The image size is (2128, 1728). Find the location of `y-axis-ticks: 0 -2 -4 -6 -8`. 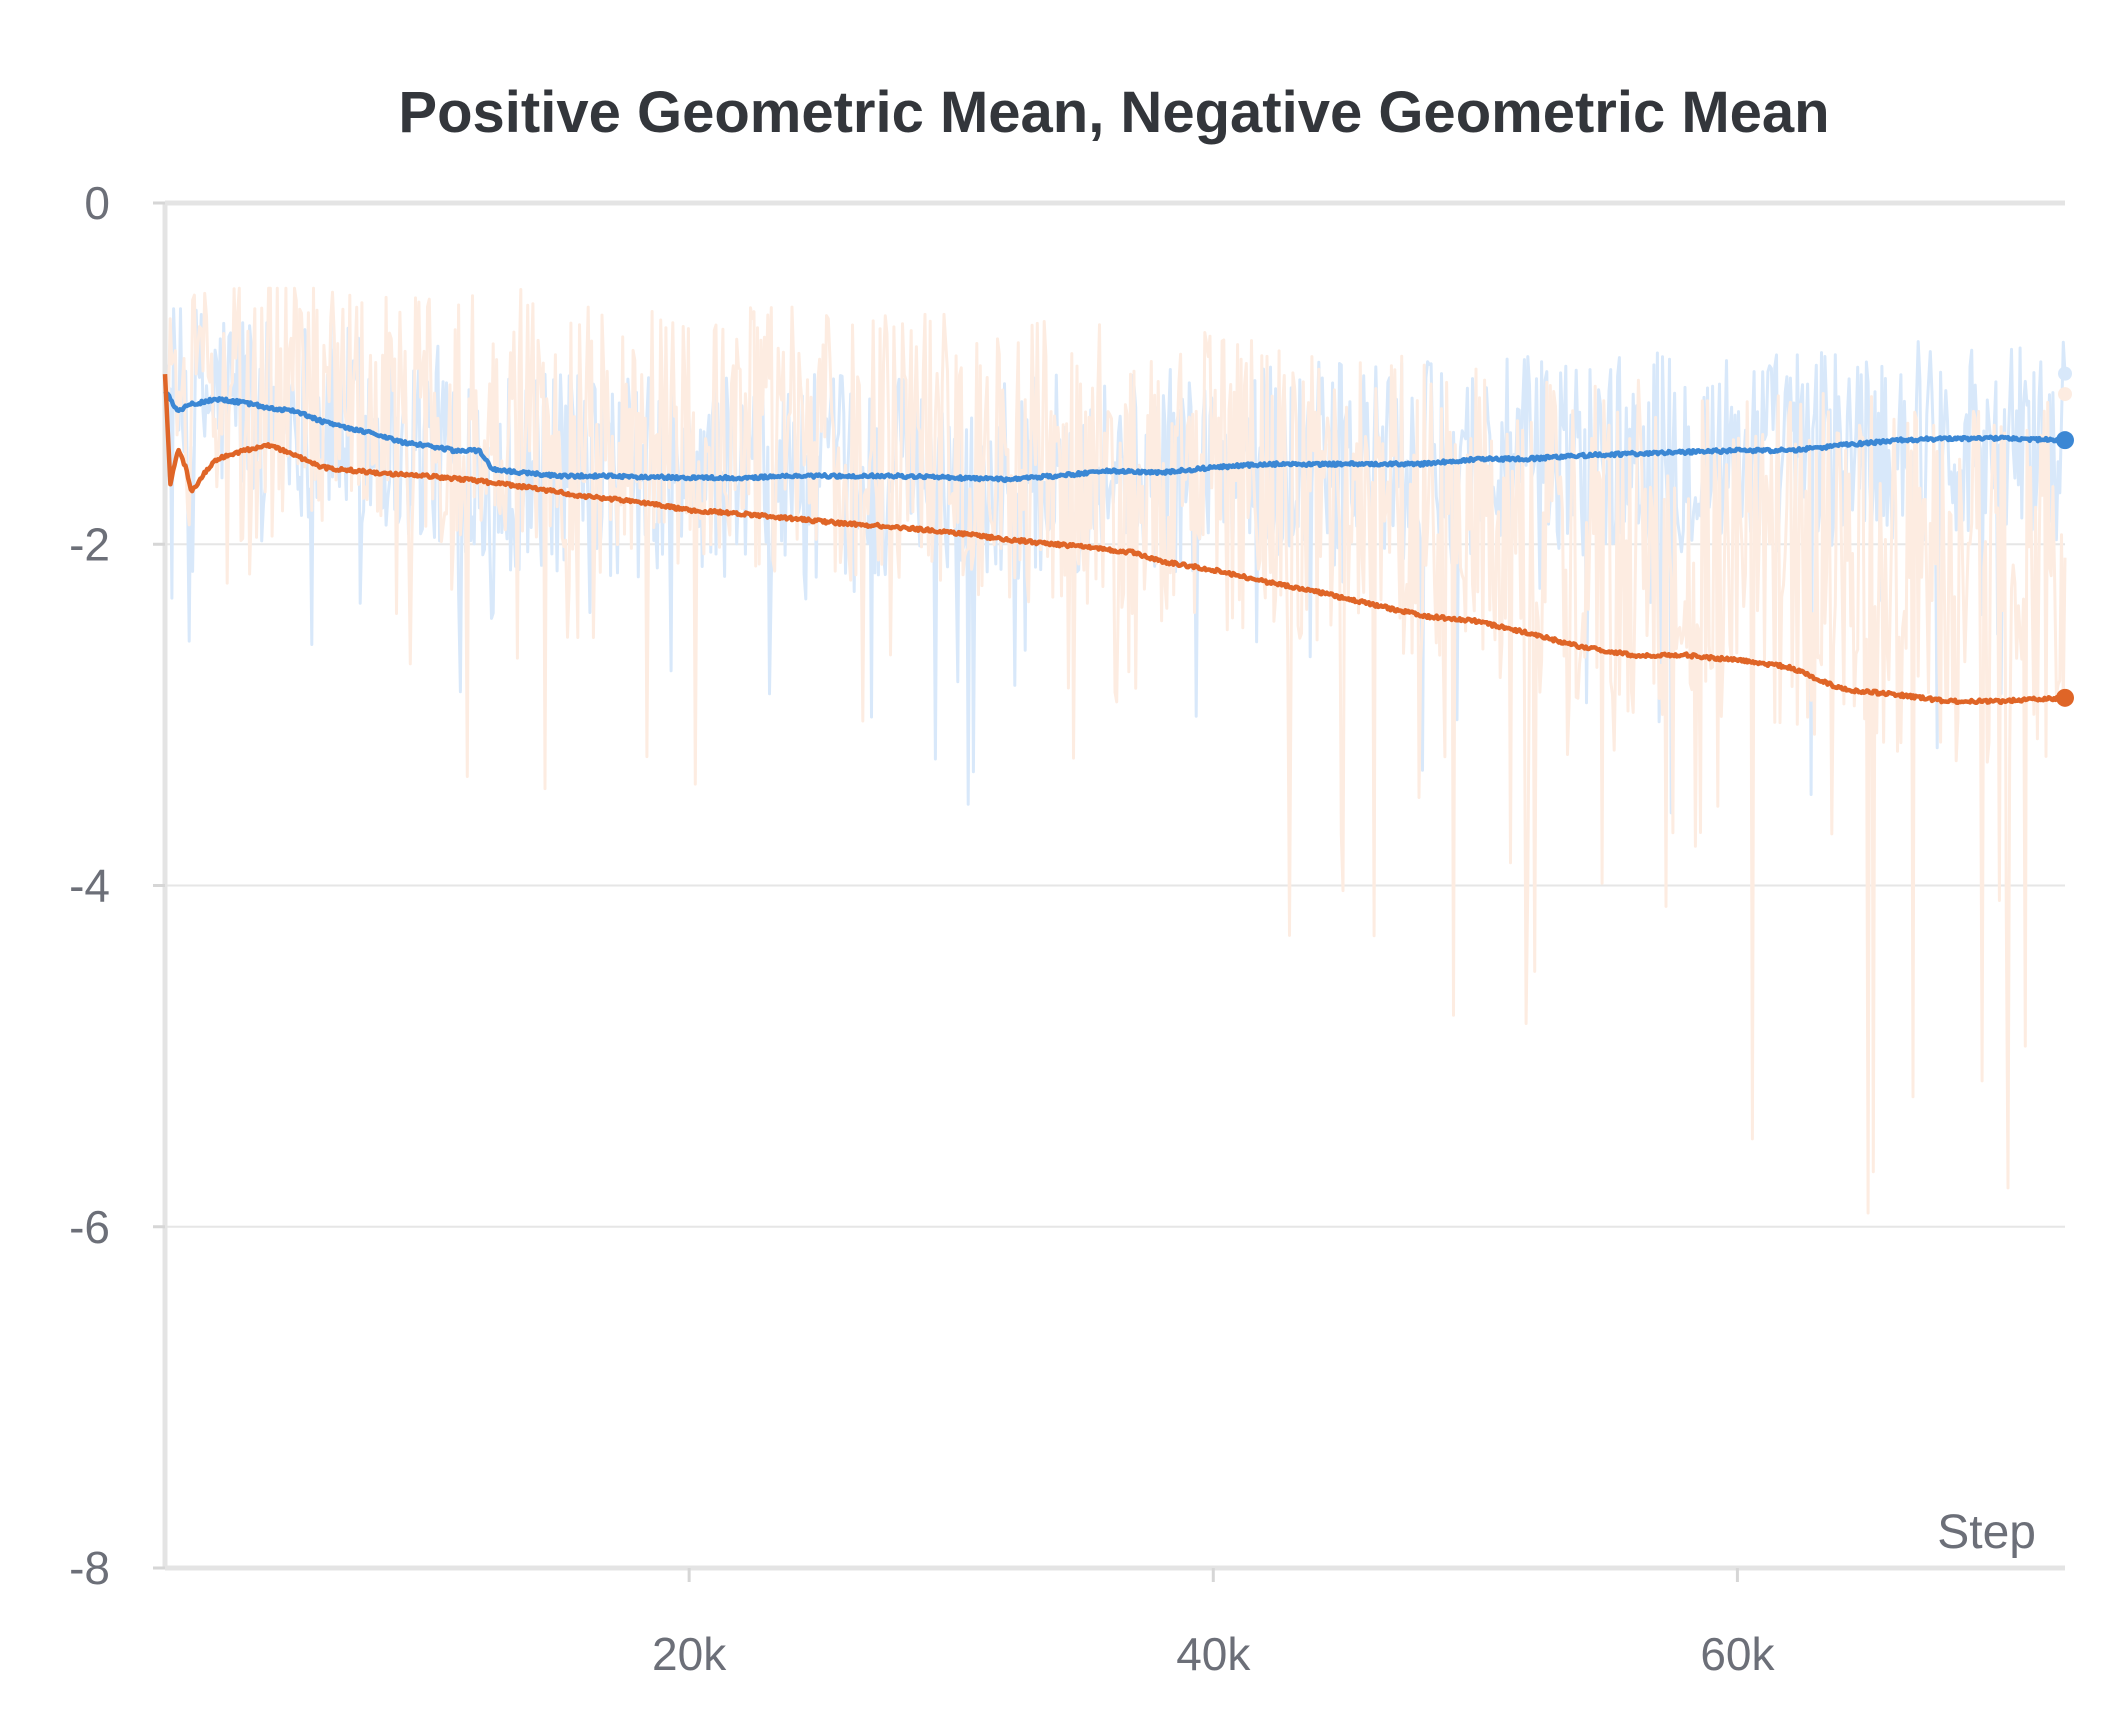

y-axis-ticks: 0 -2 -4 -6 -8 is located at coordinates (117, 885).